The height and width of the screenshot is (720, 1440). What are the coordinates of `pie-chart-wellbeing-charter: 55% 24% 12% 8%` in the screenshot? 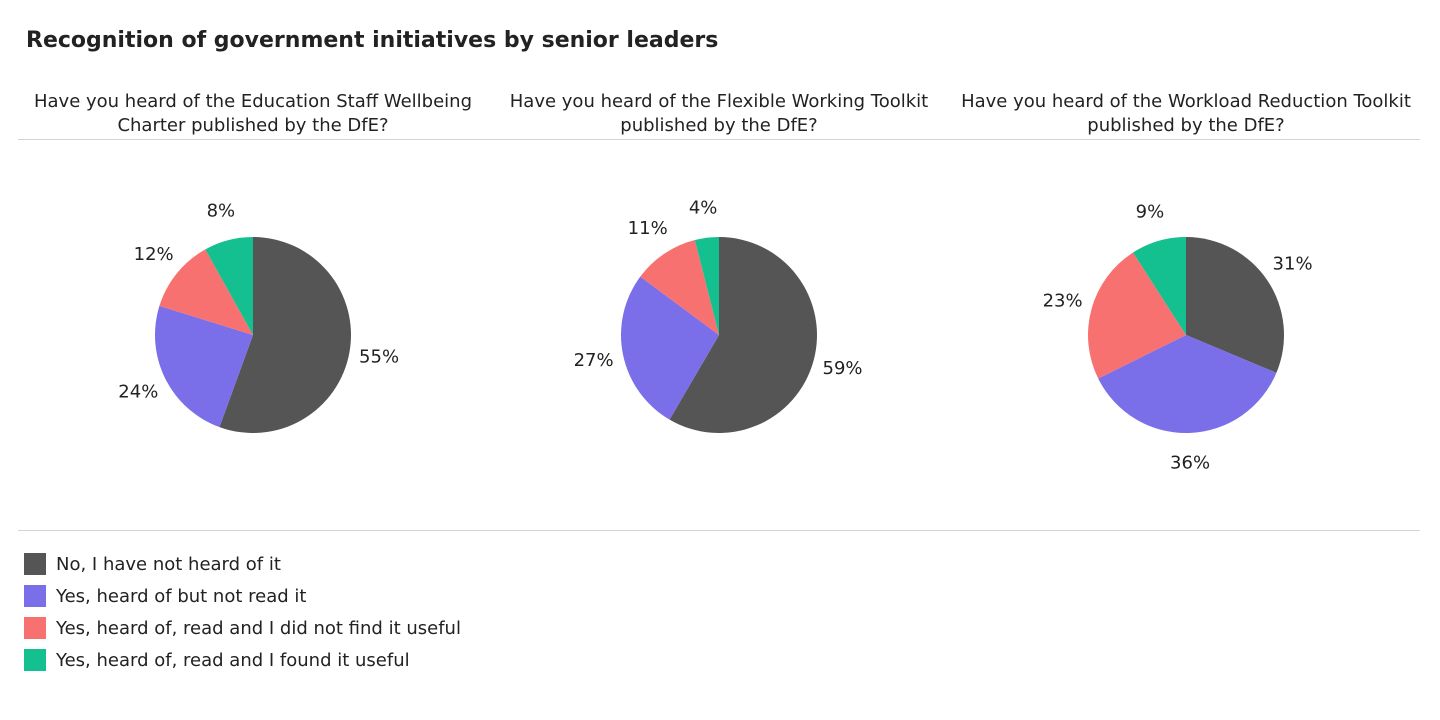 It's located at (258, 317).